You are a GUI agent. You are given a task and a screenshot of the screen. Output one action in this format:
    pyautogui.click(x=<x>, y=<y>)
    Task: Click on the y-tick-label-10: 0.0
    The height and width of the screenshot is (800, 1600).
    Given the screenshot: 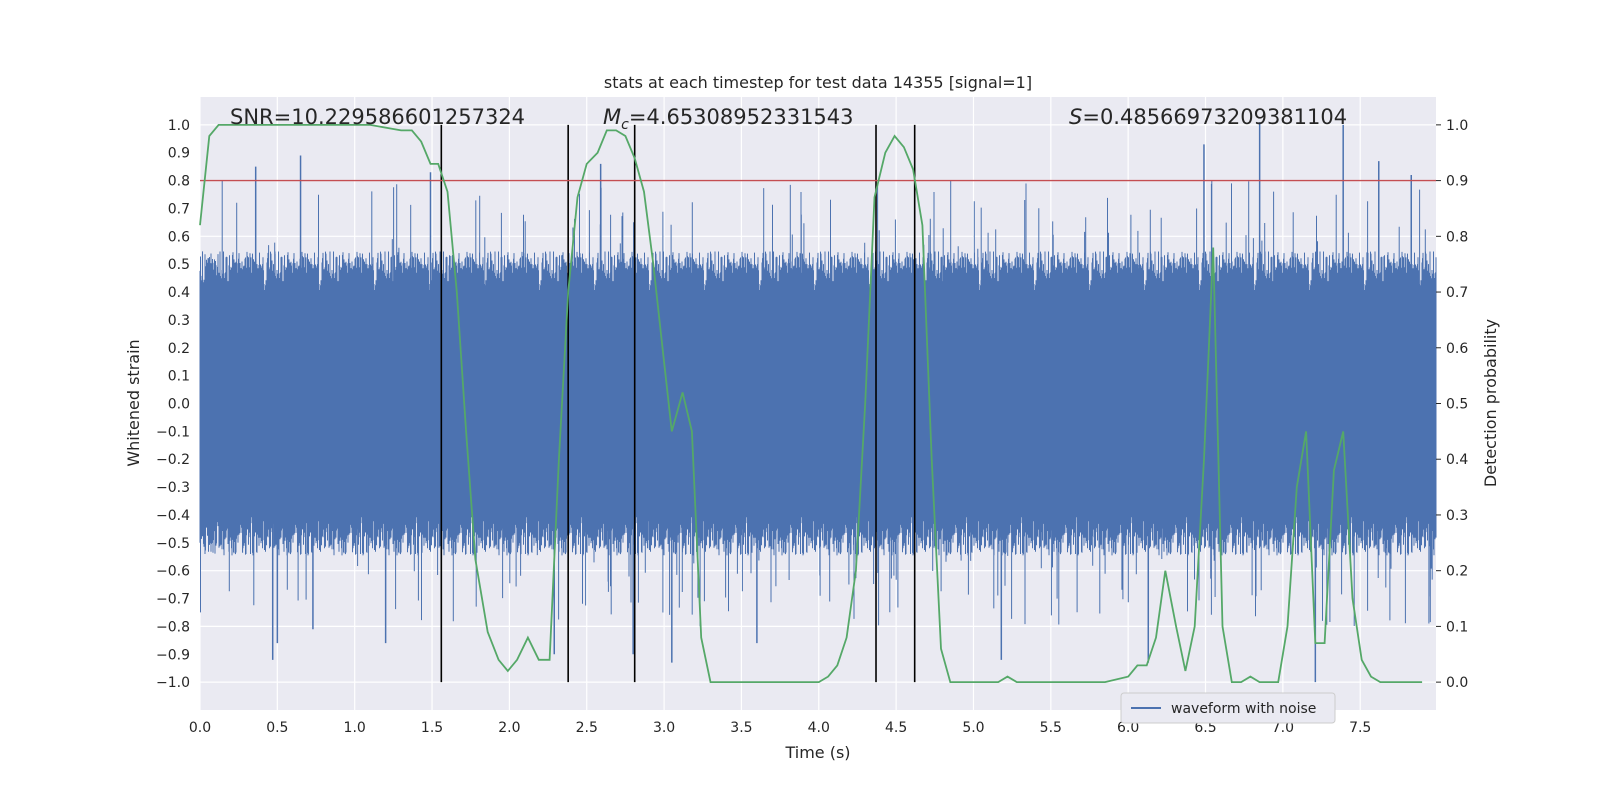 What is the action you would take?
    pyautogui.click(x=179, y=405)
    